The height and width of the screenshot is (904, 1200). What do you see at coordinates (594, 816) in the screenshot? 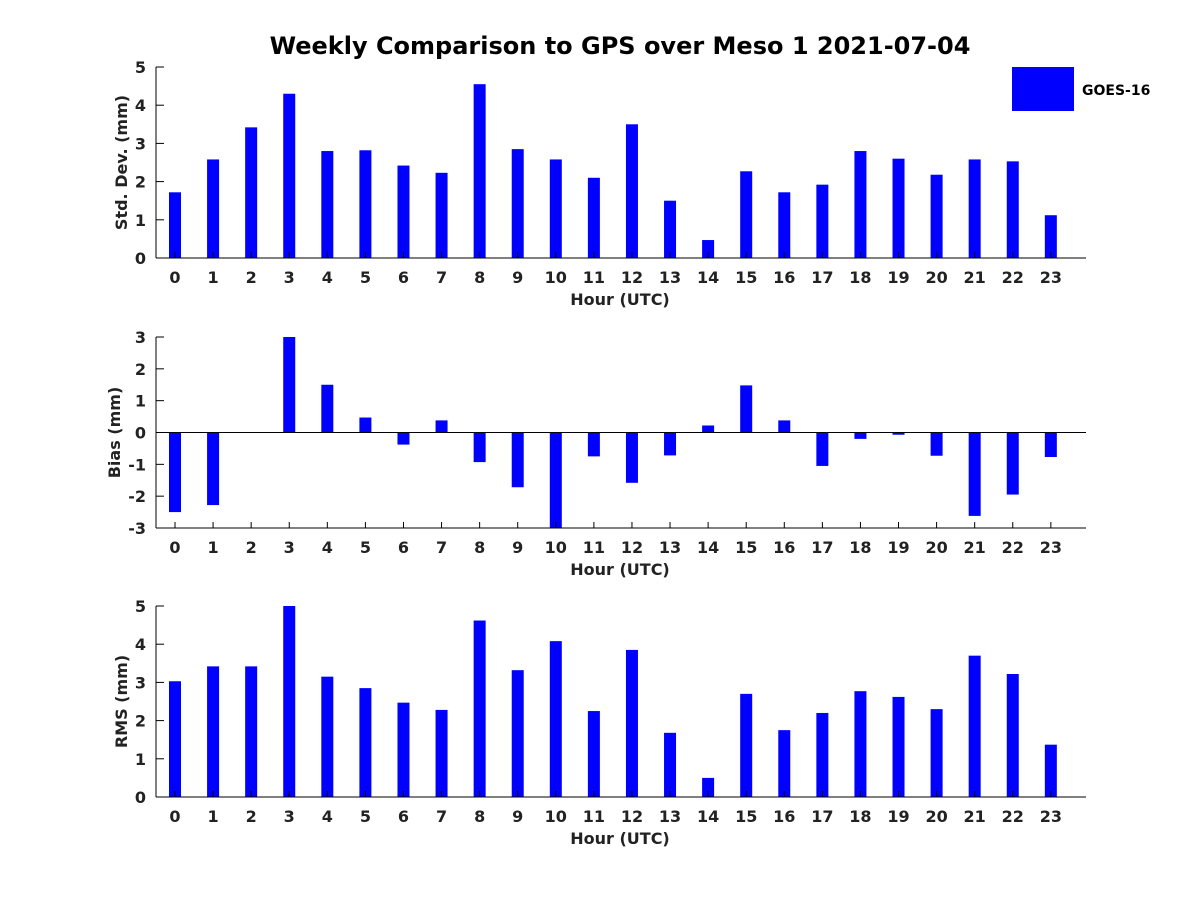
I see `rms-x-tick-label: 11` at bounding box center [594, 816].